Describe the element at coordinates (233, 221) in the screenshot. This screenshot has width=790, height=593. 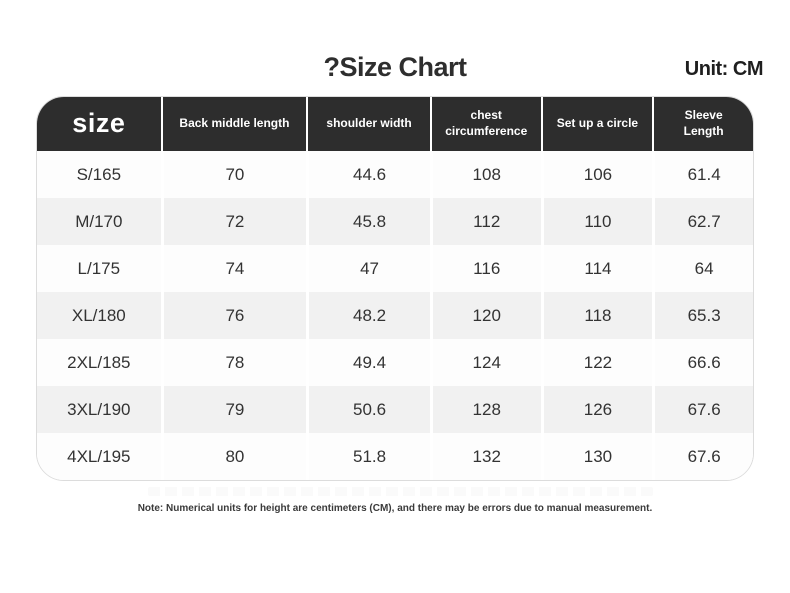
I see `value-cell: 72` at that location.